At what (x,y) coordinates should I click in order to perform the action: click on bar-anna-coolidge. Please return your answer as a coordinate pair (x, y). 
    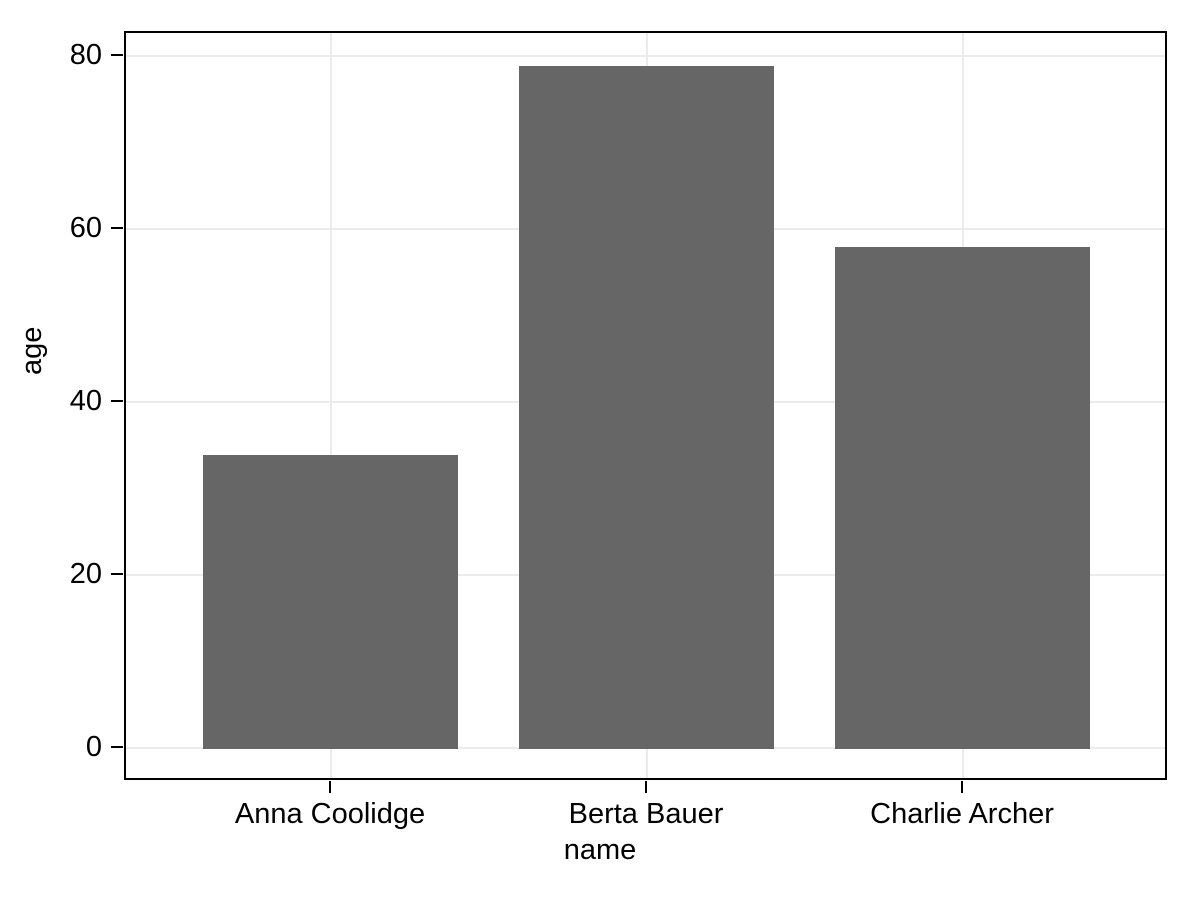
    Looking at the image, I should click on (330, 602).